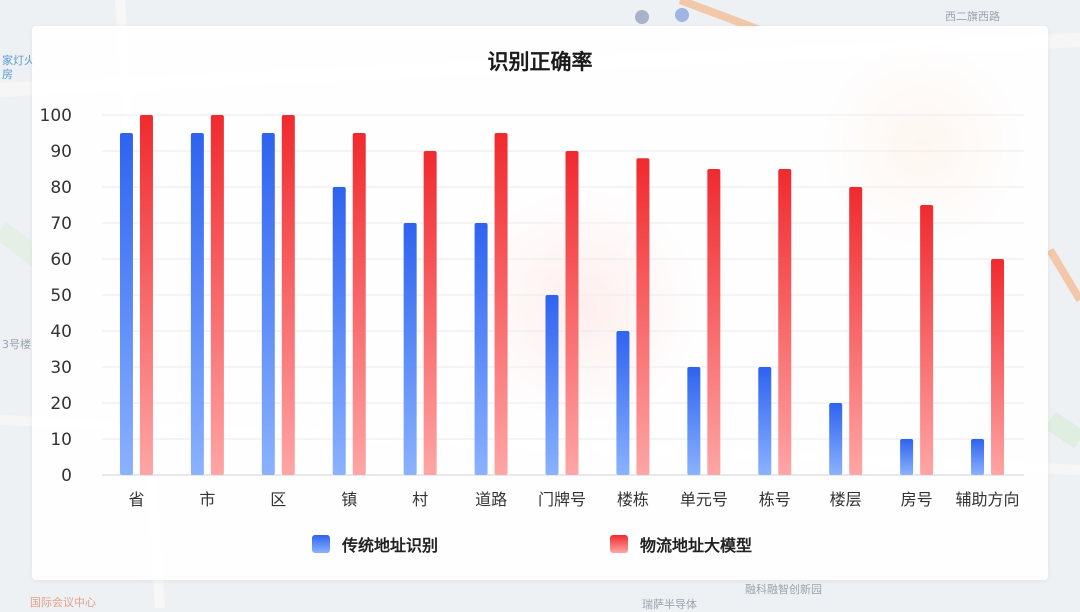 Image resolution: width=1080 pixels, height=612 pixels. What do you see at coordinates (61, 188) in the screenshot?
I see `y-tick-label: 80` at bounding box center [61, 188].